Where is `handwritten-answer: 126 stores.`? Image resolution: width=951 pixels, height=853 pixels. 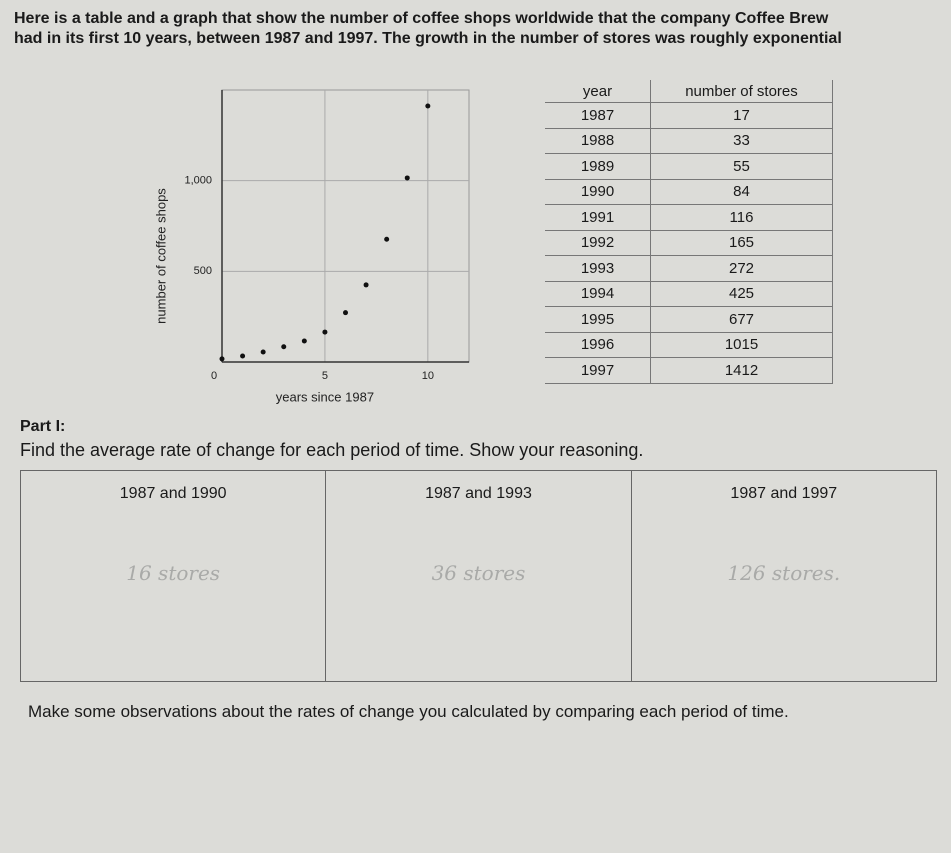
handwritten-answer: 126 stores. is located at coordinates (784, 573).